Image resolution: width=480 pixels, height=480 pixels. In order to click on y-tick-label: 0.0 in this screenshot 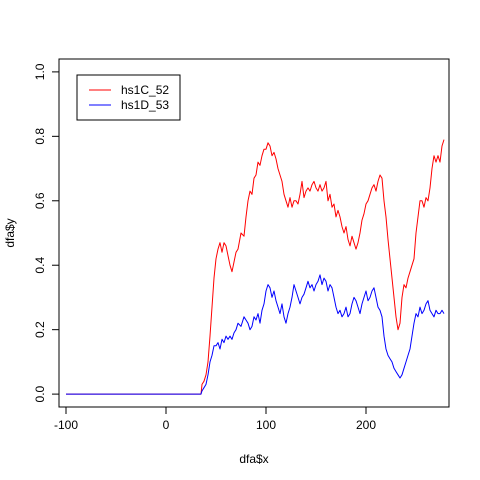, I will do `click(40, 393)`.